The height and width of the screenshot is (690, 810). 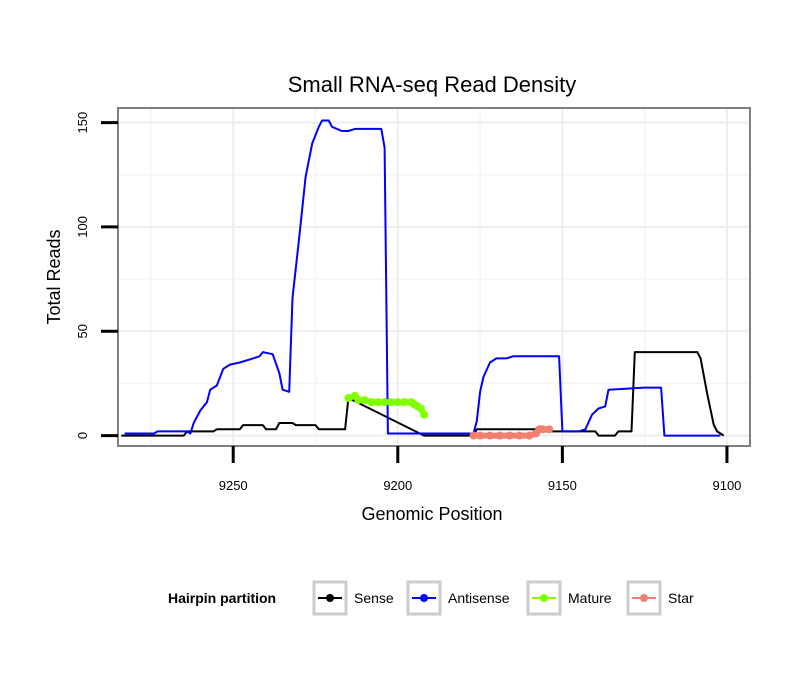 What do you see at coordinates (644, 598) in the screenshot?
I see `legend-marker-star` at bounding box center [644, 598].